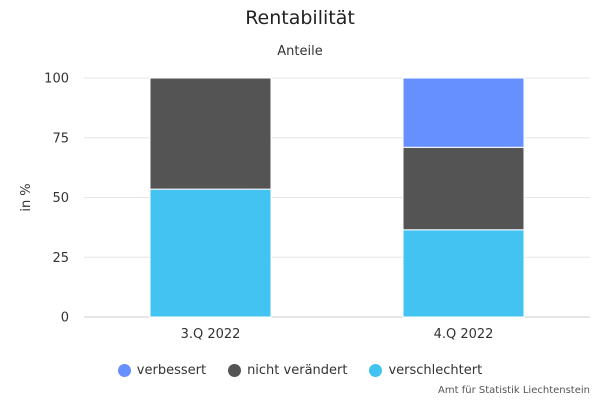 Image resolution: width=600 pixels, height=400 pixels. I want to click on chart-legend: verbessert nicht verändert verschlechtert, so click(300, 370).